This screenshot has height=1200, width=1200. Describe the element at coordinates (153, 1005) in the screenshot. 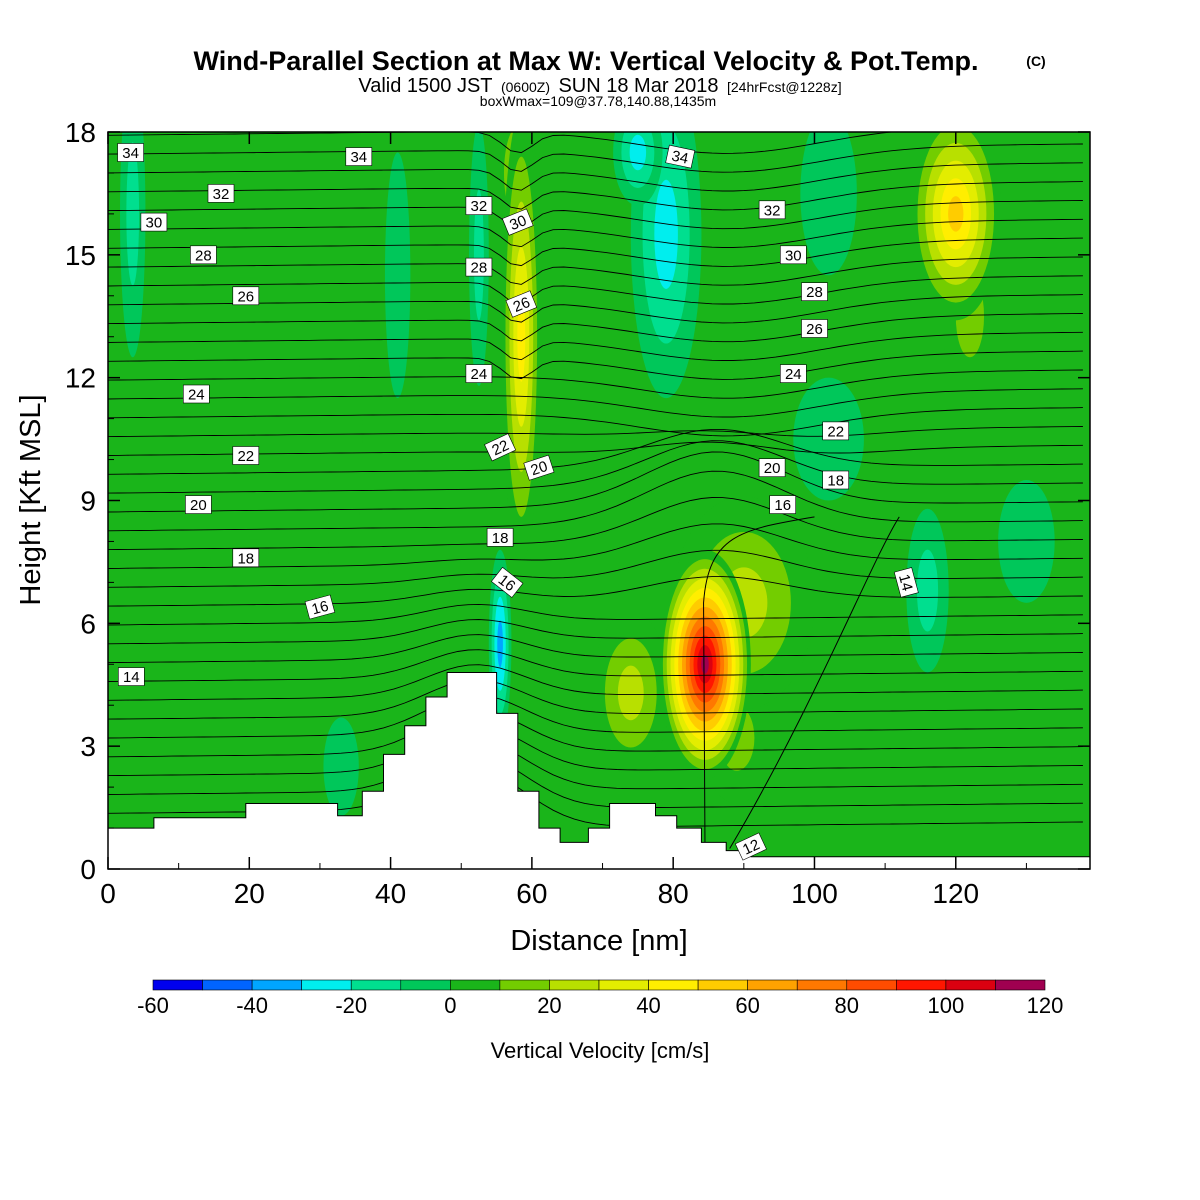

I see `colorbar-tick-label: -60` at that location.